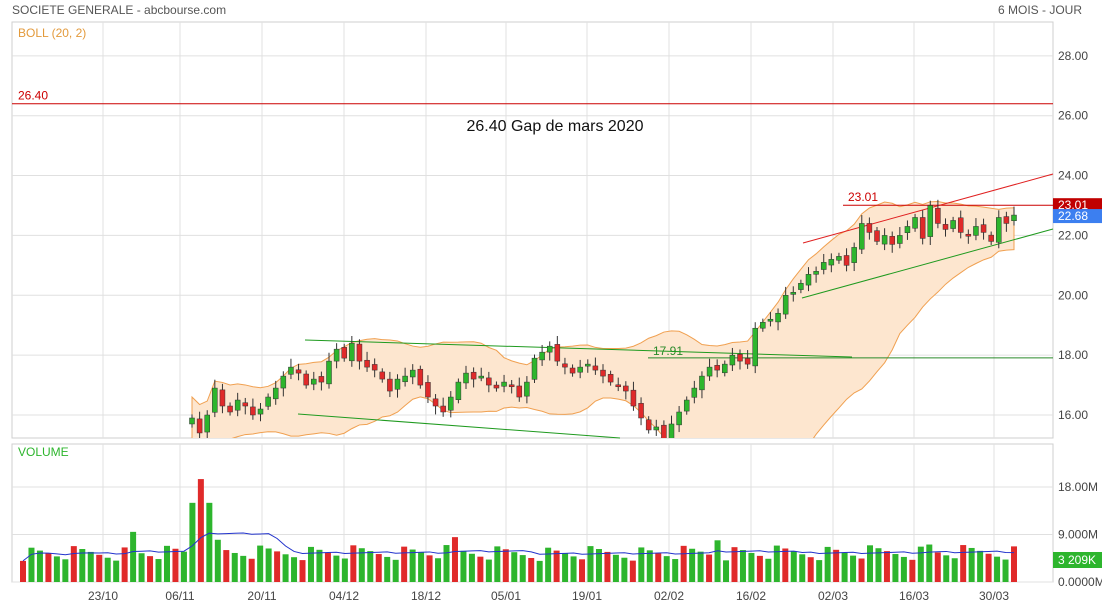 The height and width of the screenshot is (607, 1102). Describe the element at coordinates (179, 596) in the screenshot. I see `x-tick-label: 06/11` at that location.